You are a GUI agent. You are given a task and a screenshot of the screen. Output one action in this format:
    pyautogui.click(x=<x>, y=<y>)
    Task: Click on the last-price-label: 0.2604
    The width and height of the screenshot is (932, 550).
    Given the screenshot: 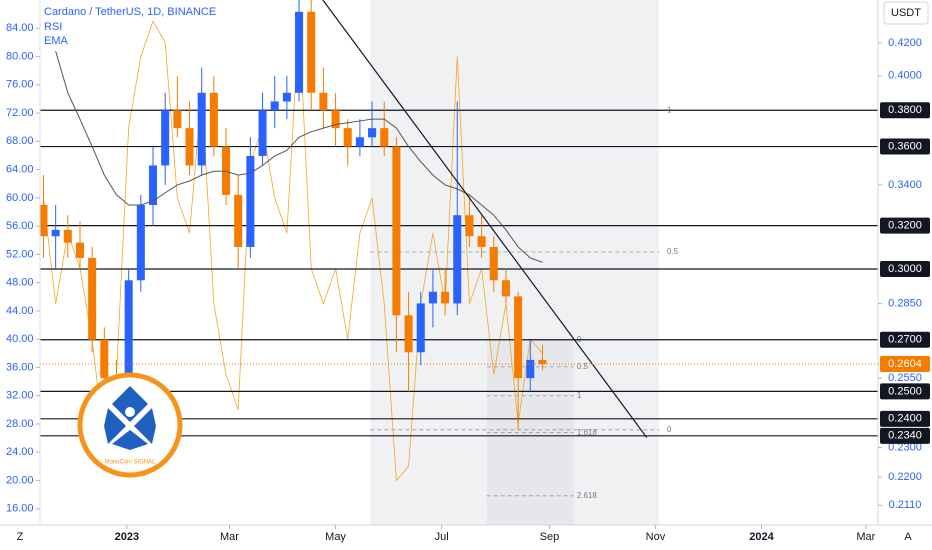 What is the action you would take?
    pyautogui.click(x=905, y=364)
    